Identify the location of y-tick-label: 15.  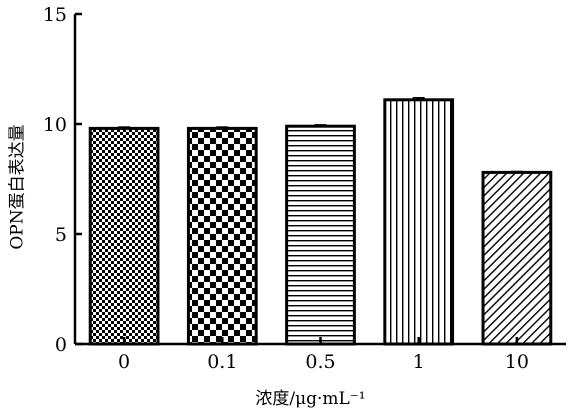
(55, 15).